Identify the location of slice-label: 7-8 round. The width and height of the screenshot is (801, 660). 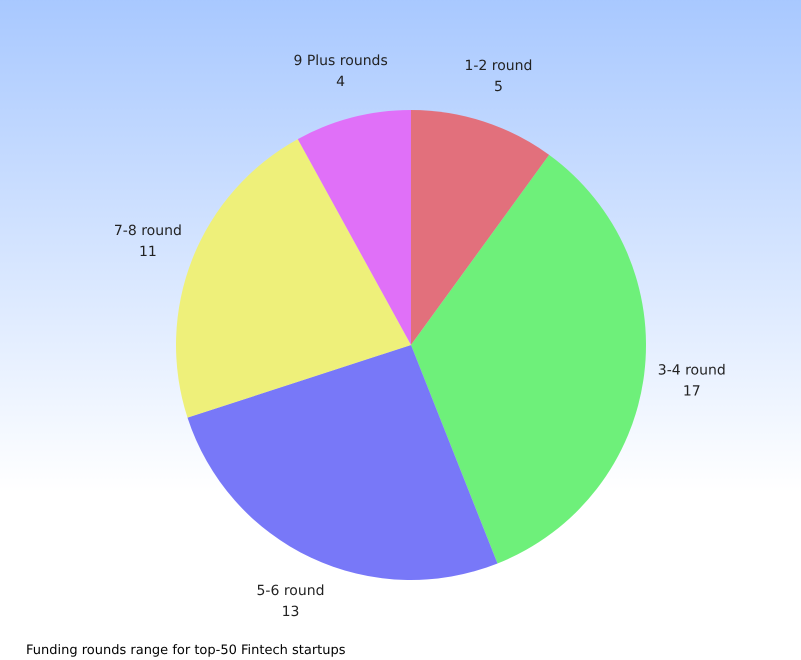
(148, 230).